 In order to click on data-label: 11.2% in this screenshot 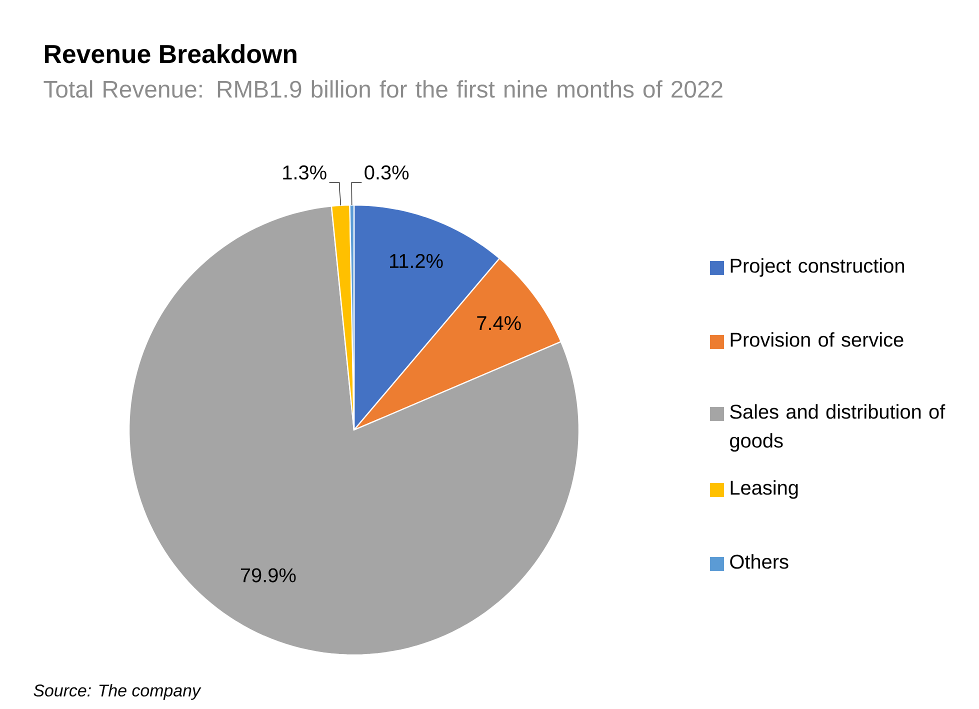, I will do `click(416, 261)`.